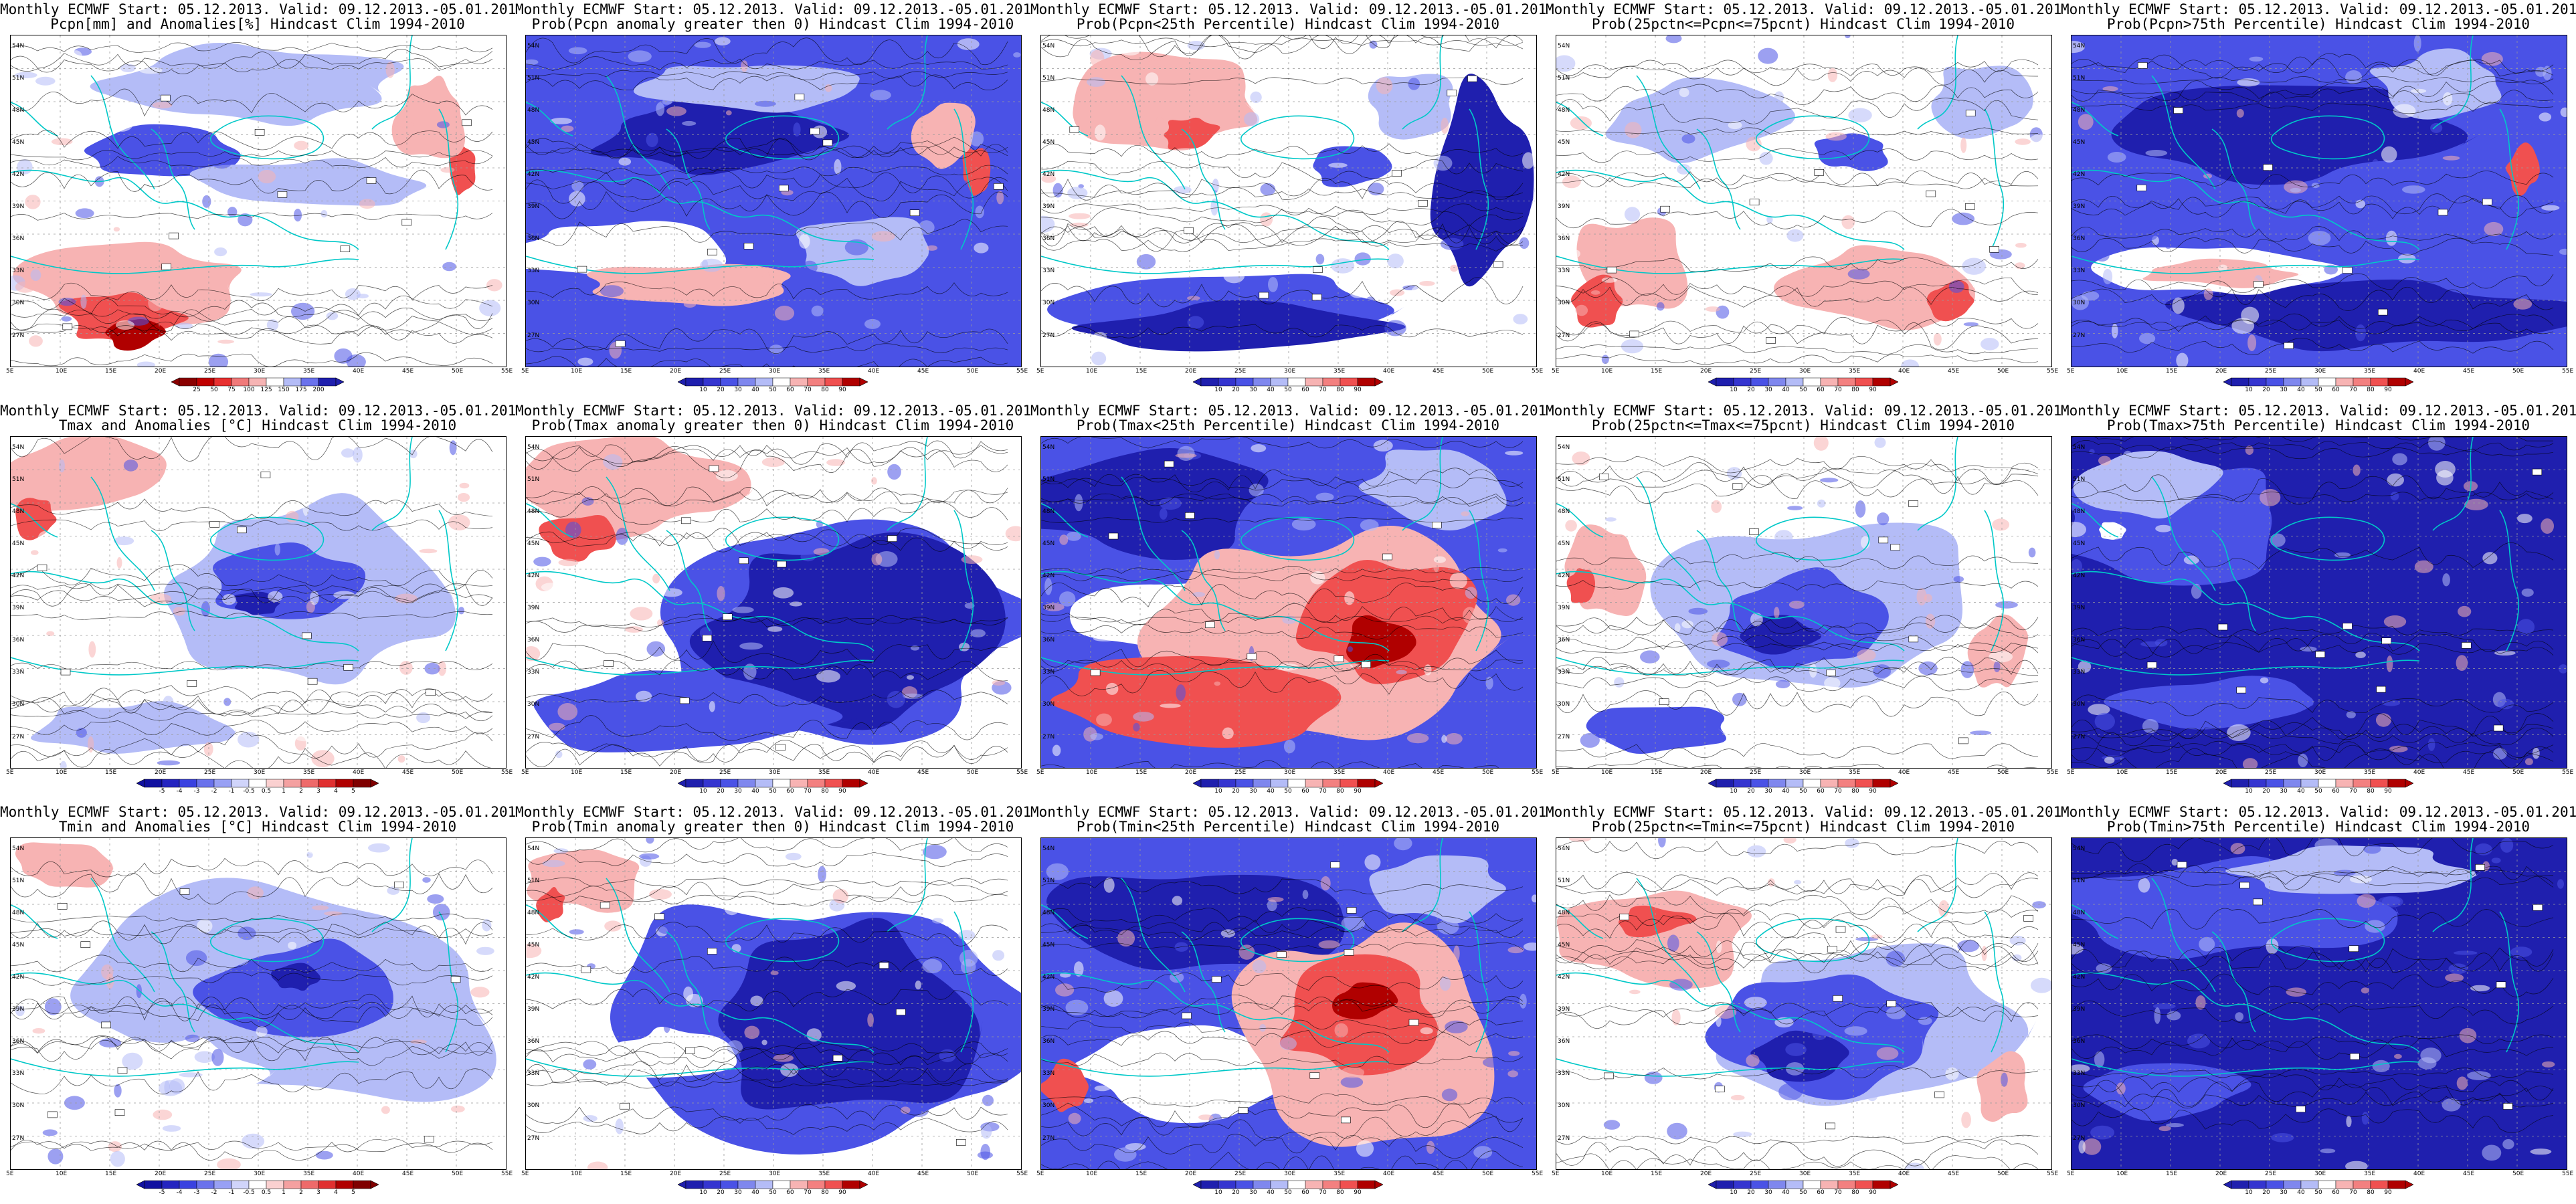 This screenshot has height=1204, width=2576. What do you see at coordinates (2003, 371) in the screenshot?
I see `longitude-tick-label: 50E` at bounding box center [2003, 371].